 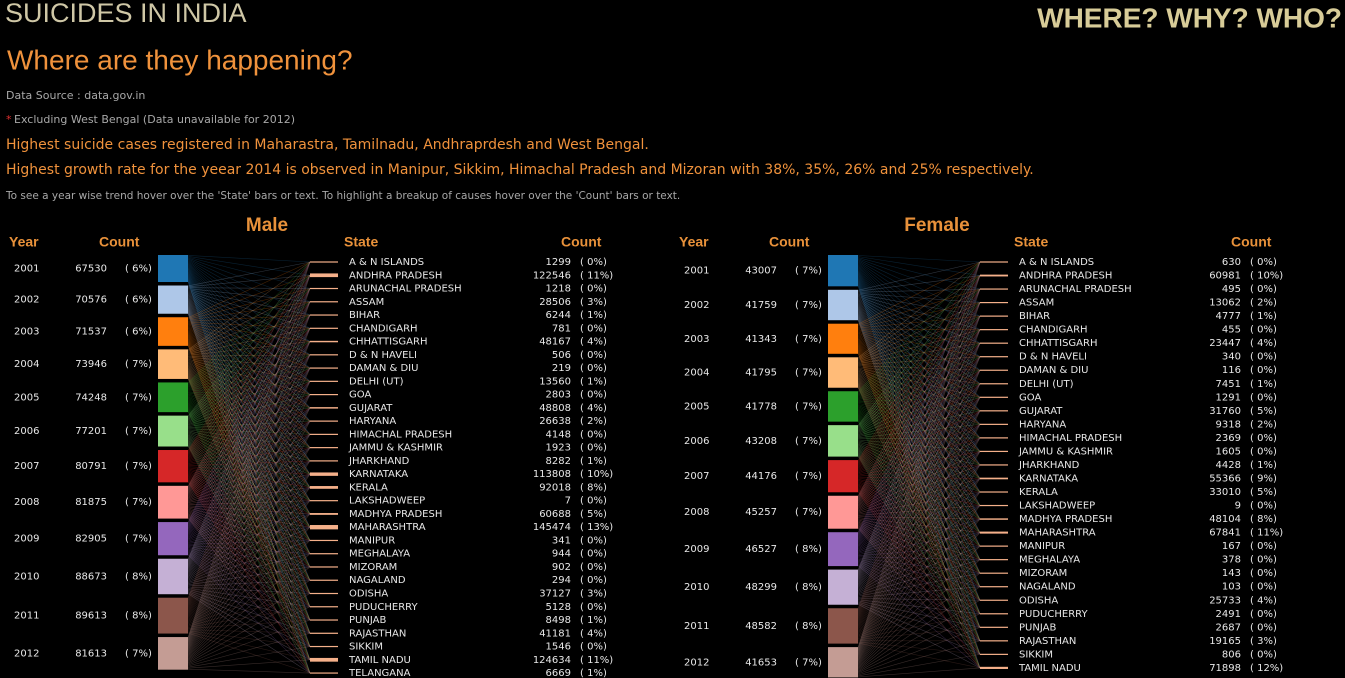 What do you see at coordinates (377, 580) in the screenshot?
I see `state-name: NAGALAND` at bounding box center [377, 580].